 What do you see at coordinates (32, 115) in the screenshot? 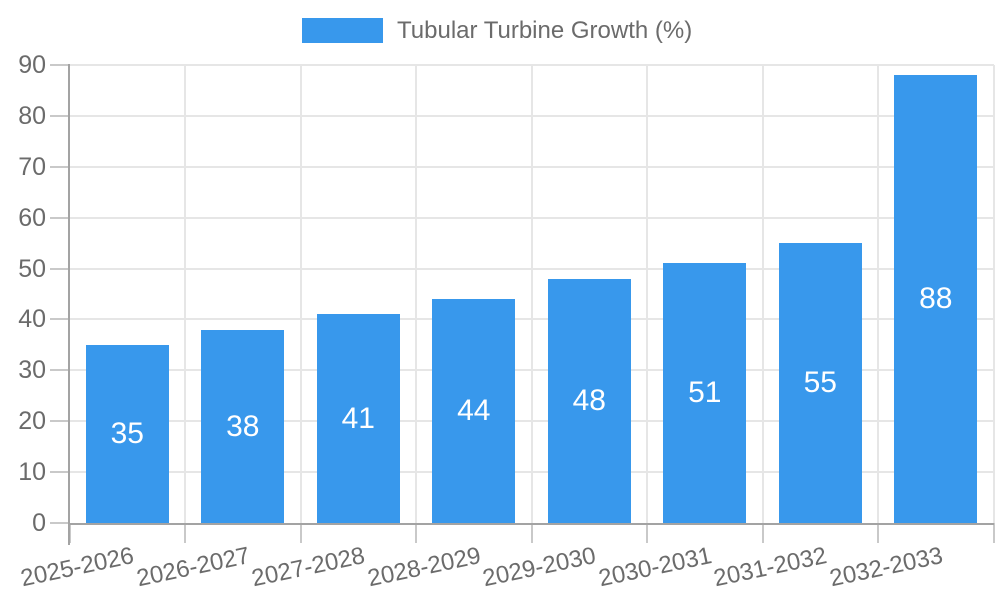
I see `y-axis-label: 80` at bounding box center [32, 115].